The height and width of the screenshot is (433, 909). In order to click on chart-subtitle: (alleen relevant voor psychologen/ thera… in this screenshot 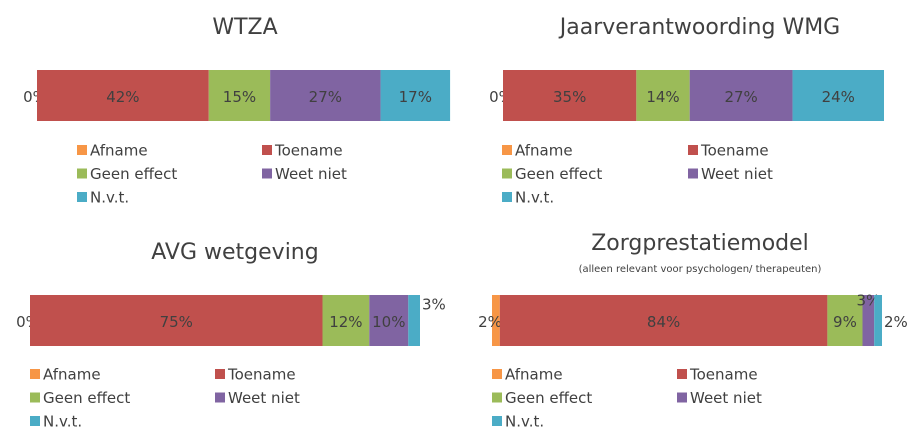, I will do `click(700, 269)`.